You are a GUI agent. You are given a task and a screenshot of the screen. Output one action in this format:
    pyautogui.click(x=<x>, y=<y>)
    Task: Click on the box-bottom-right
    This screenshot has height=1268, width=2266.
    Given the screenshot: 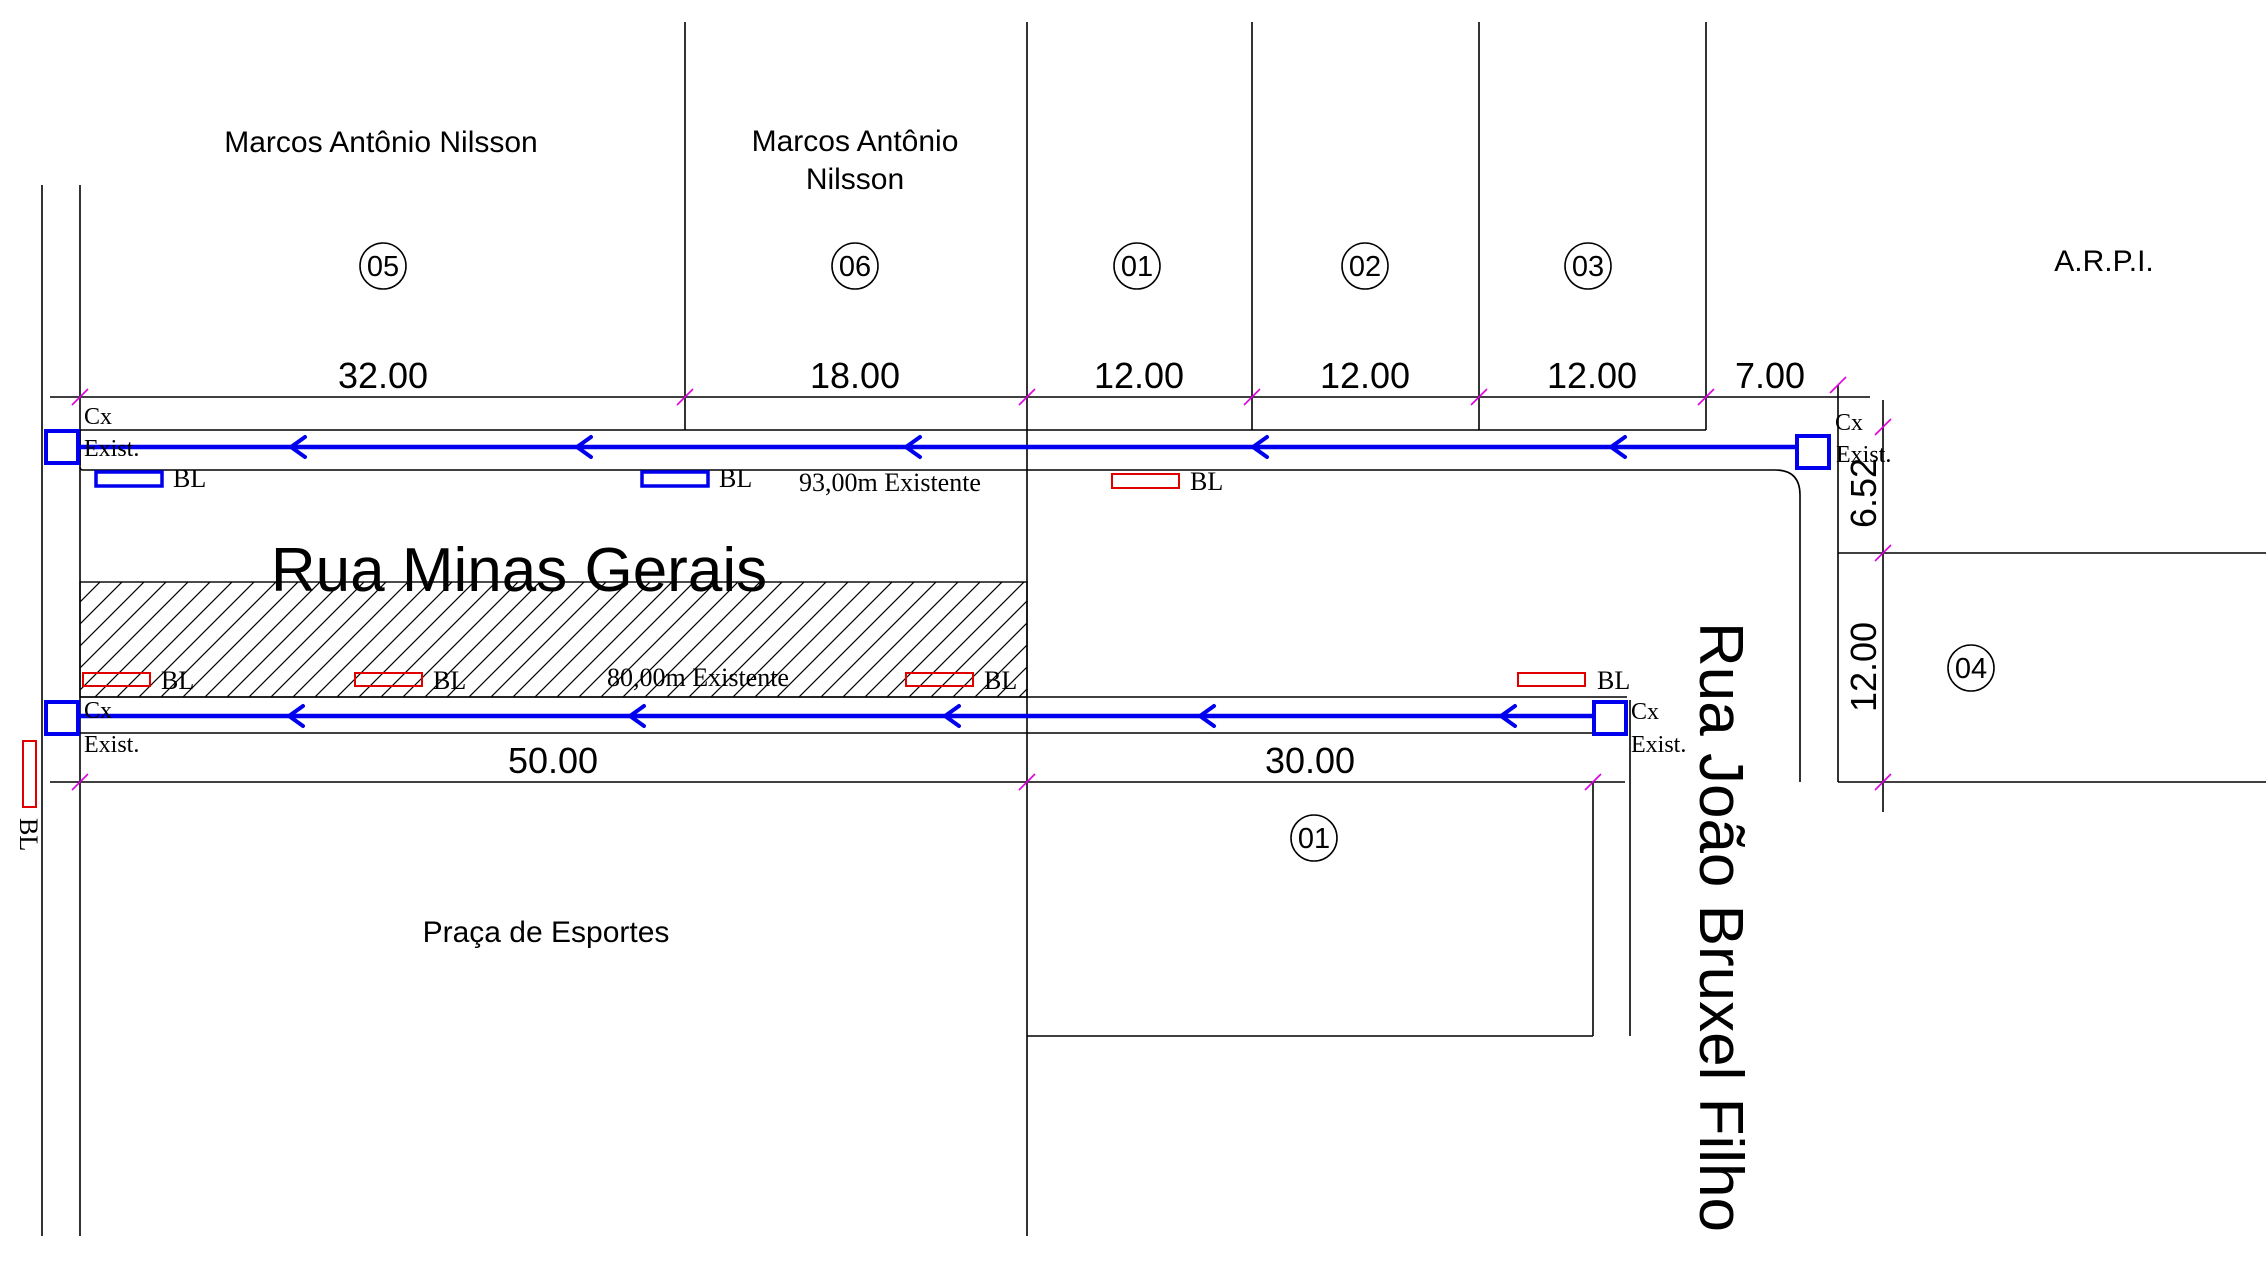 What is the action you would take?
    pyautogui.click(x=1610, y=718)
    